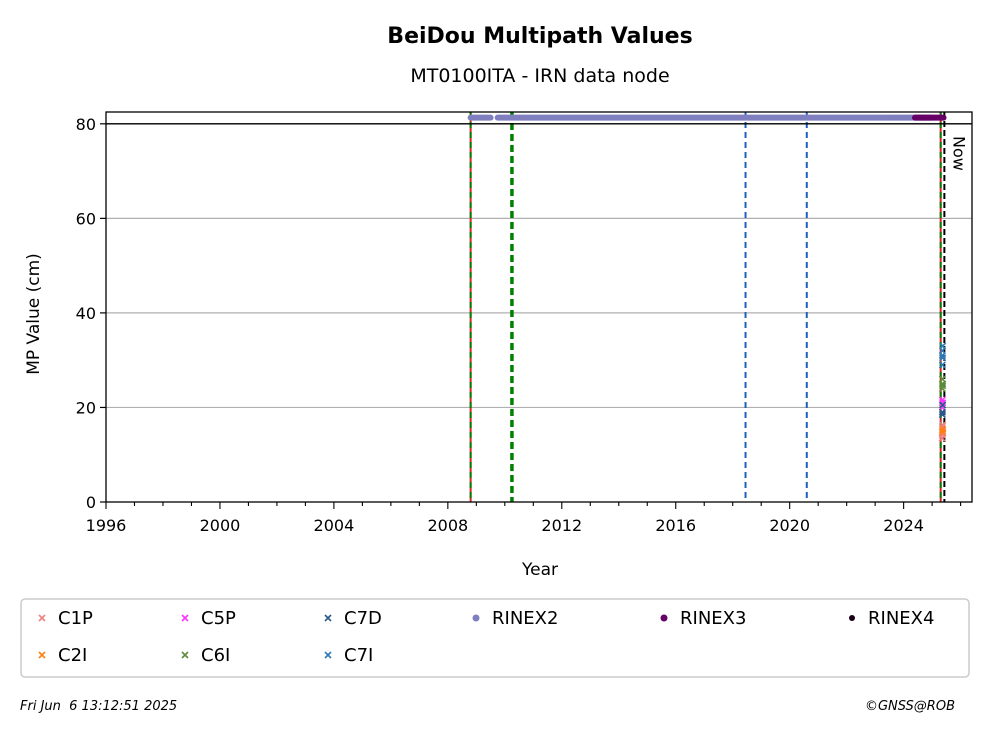 Image resolution: width=993 pixels, height=734 pixels. What do you see at coordinates (903, 525) in the screenshot?
I see `x-tick-label: 2024` at bounding box center [903, 525].